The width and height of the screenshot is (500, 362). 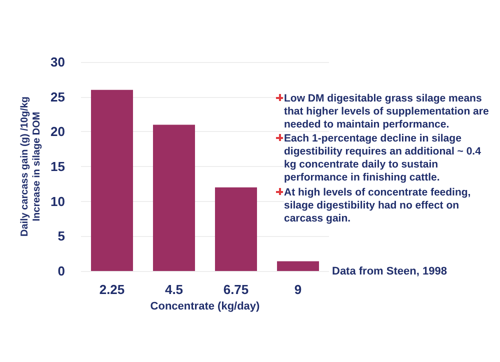 What do you see at coordinates (388, 111) in the screenshot?
I see `annotation: Low DM digesitable grass silage means that higher levels of supplementation are needed to maintain performance.` at bounding box center [388, 111].